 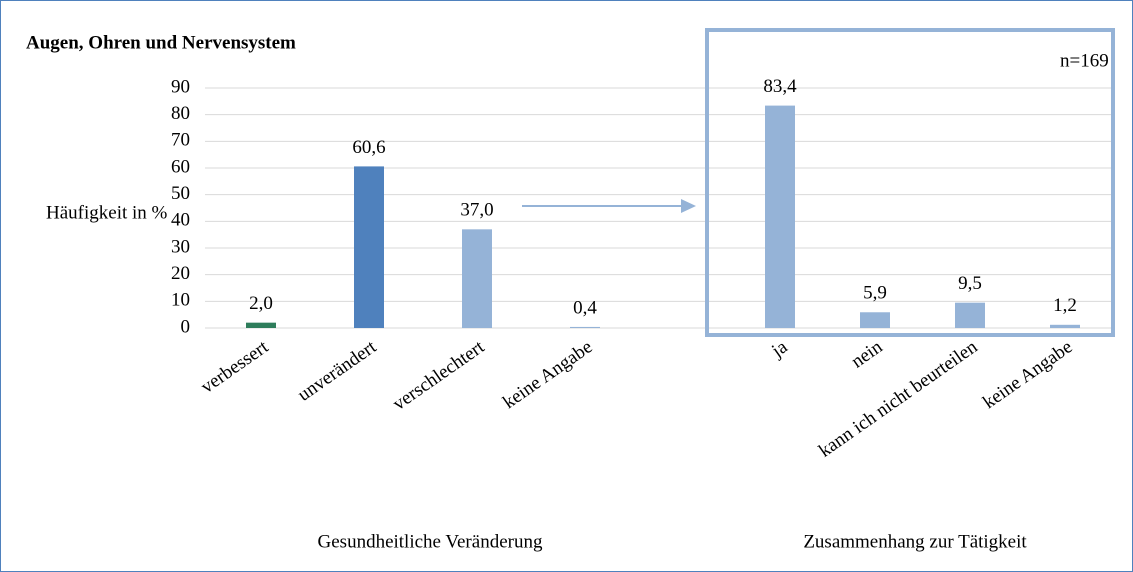 I want to click on value-label: 0,4, so click(x=585, y=307).